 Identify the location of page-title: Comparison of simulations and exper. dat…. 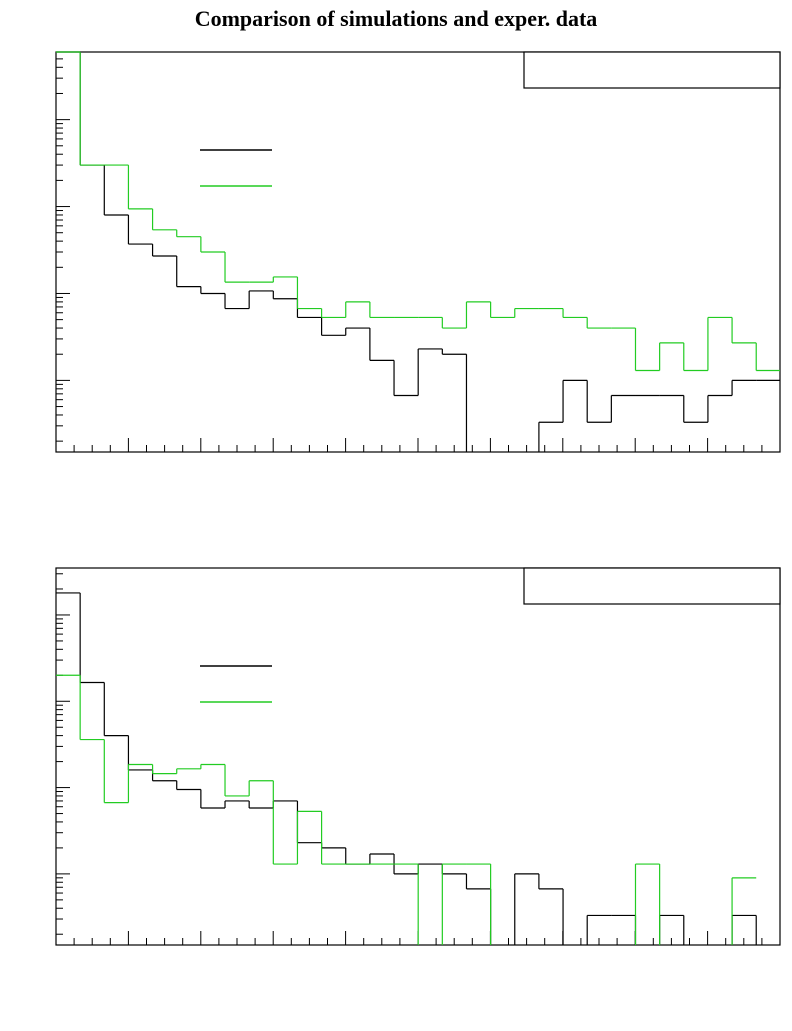
(396, 18).